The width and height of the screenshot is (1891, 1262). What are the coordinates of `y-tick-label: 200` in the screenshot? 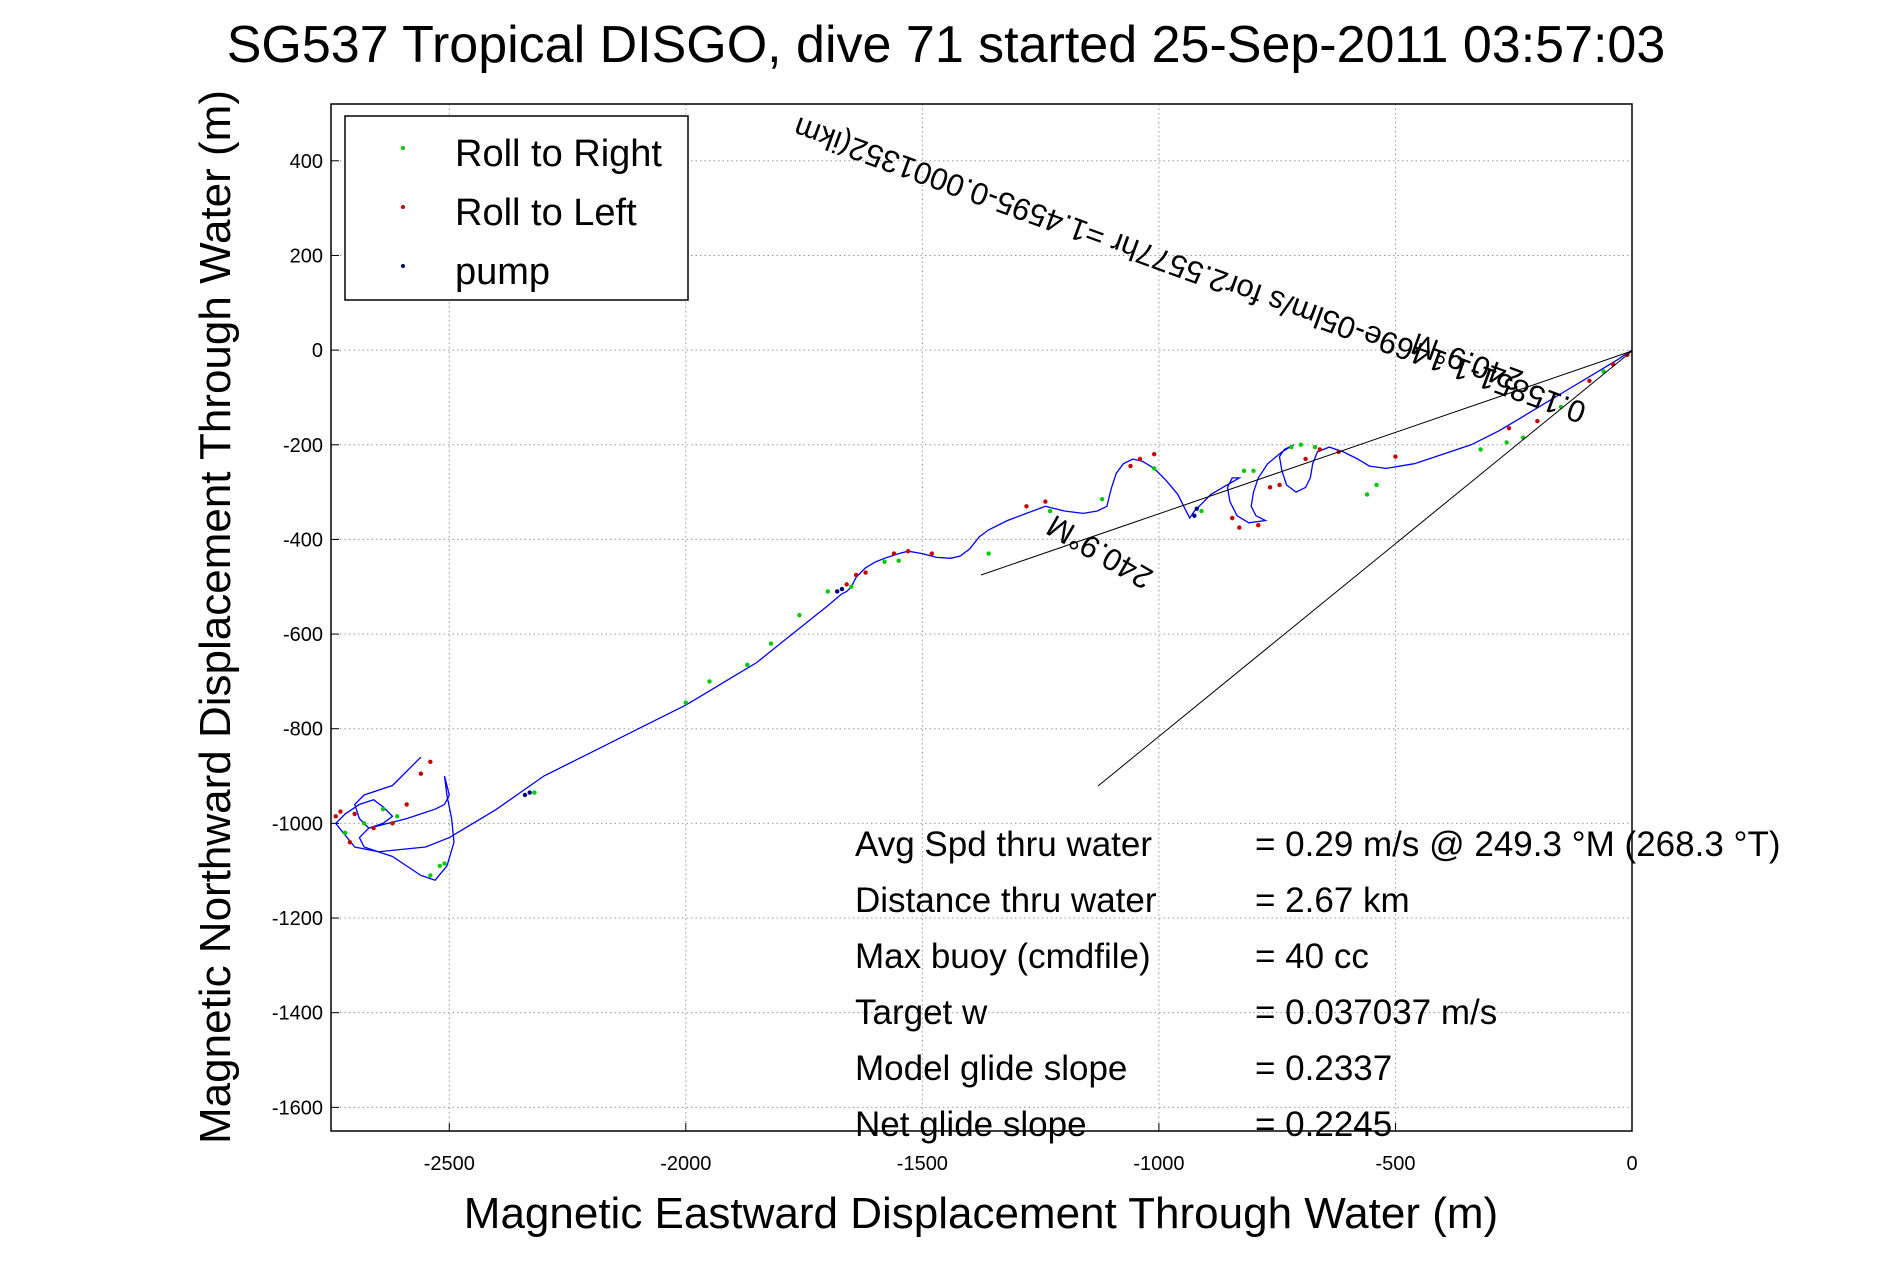 It's located at (306, 256).